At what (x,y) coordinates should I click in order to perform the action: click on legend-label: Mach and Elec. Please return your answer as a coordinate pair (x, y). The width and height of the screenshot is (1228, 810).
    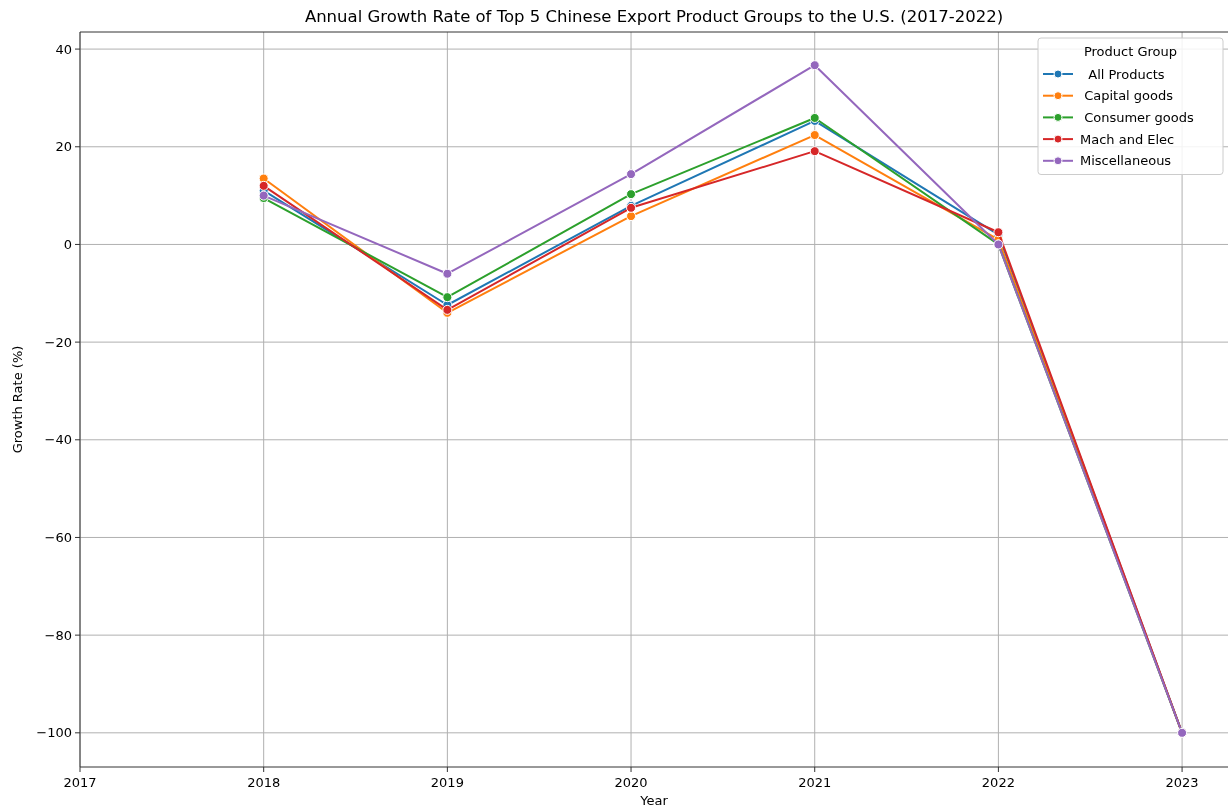
    Looking at the image, I should click on (1127, 139).